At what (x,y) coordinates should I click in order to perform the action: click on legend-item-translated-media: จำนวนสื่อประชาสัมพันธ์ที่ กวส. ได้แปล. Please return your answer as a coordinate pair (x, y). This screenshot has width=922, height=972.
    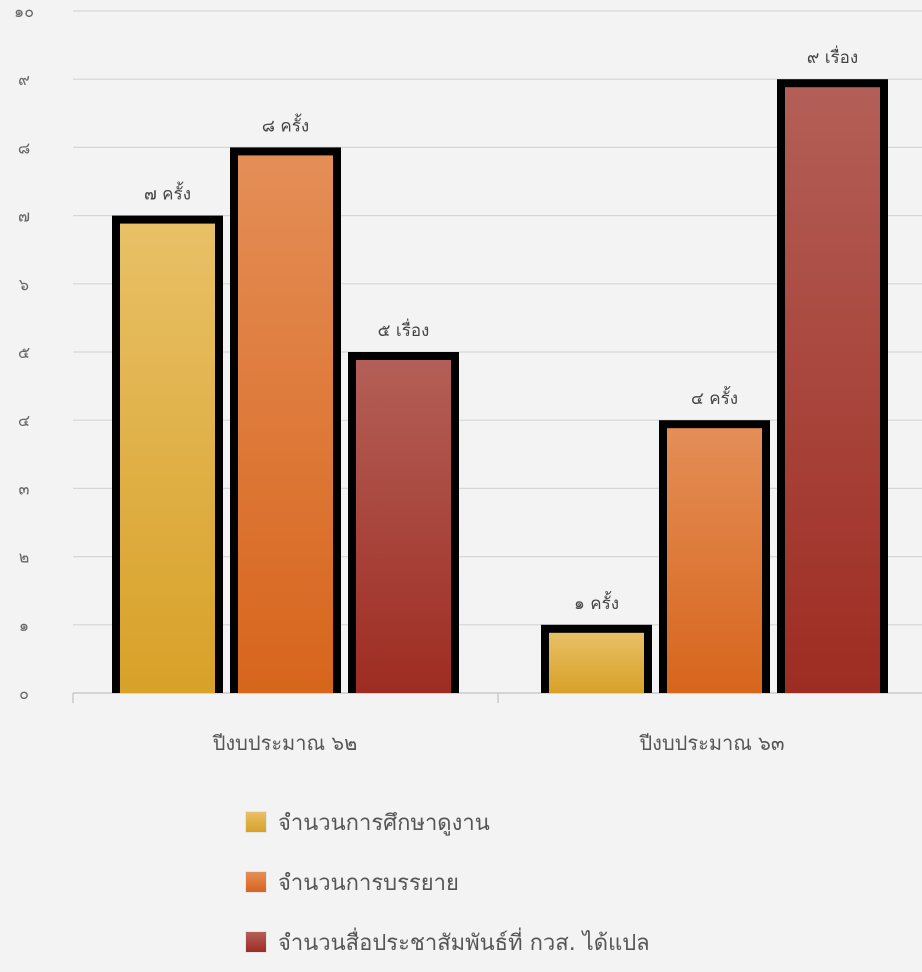
    Looking at the image, I should click on (448, 942).